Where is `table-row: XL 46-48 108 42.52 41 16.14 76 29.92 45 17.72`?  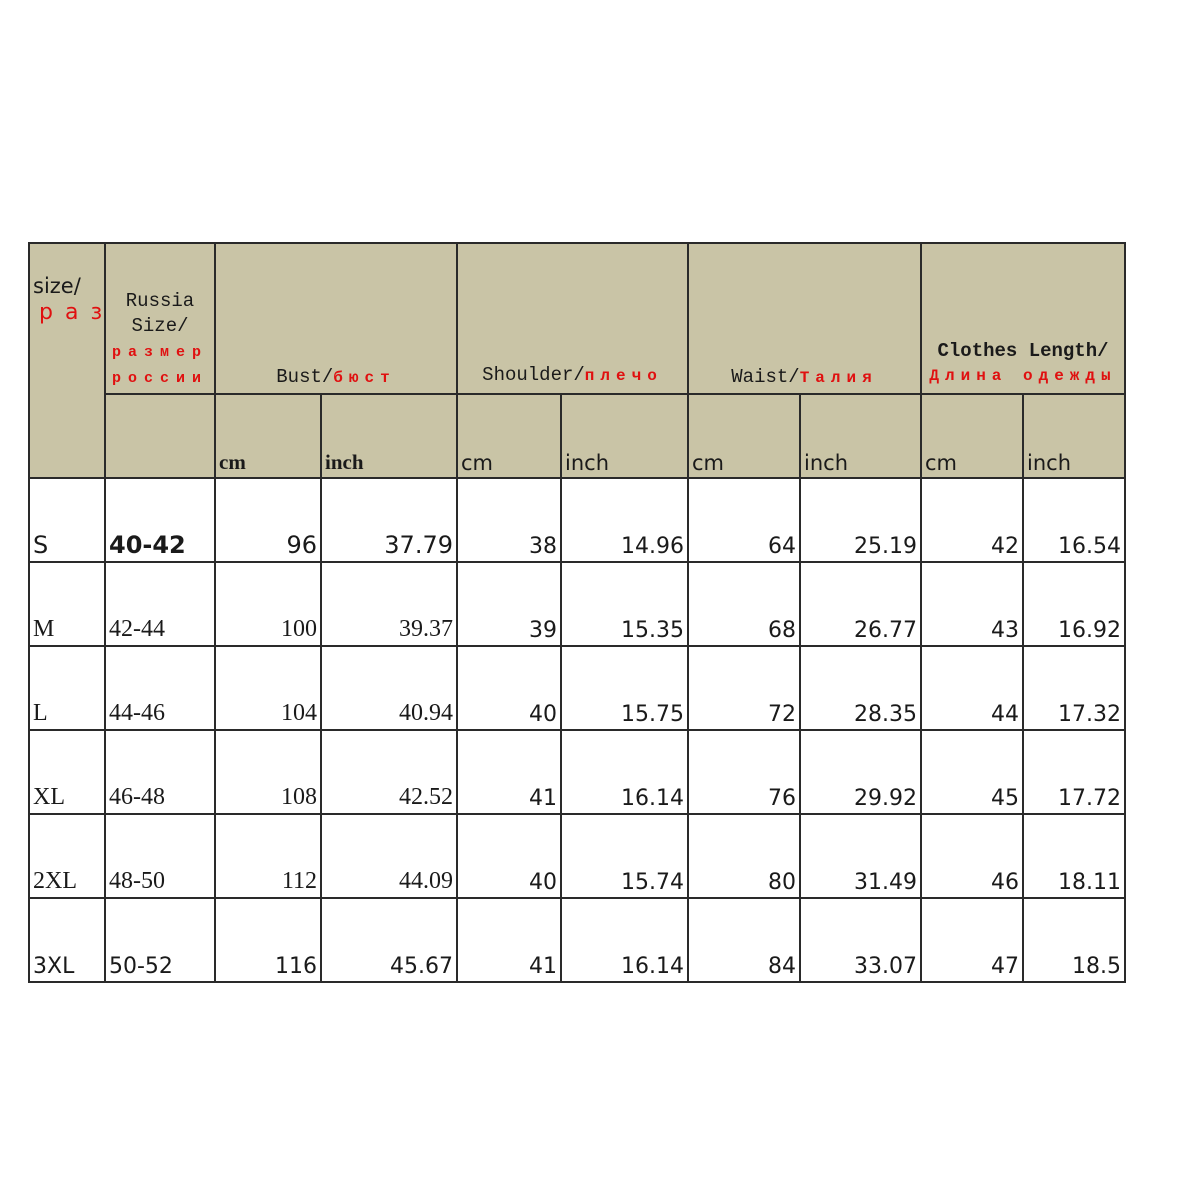 table-row: XL 46-48 108 42.52 41 16.14 76 29.92 45 17.72 is located at coordinates (577, 772).